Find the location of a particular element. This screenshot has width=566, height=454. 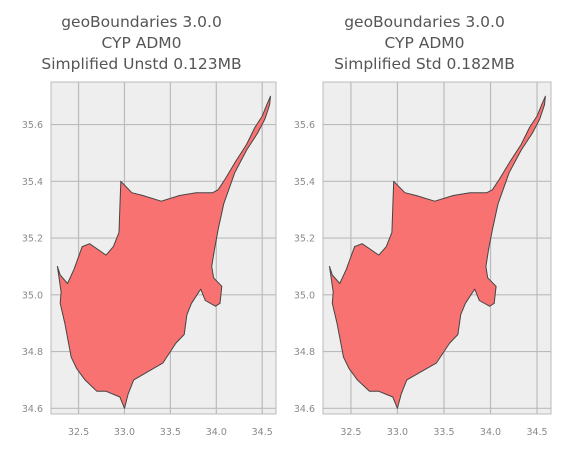

title-line-3: Simplified Std 0.182MB is located at coordinates (424, 64).